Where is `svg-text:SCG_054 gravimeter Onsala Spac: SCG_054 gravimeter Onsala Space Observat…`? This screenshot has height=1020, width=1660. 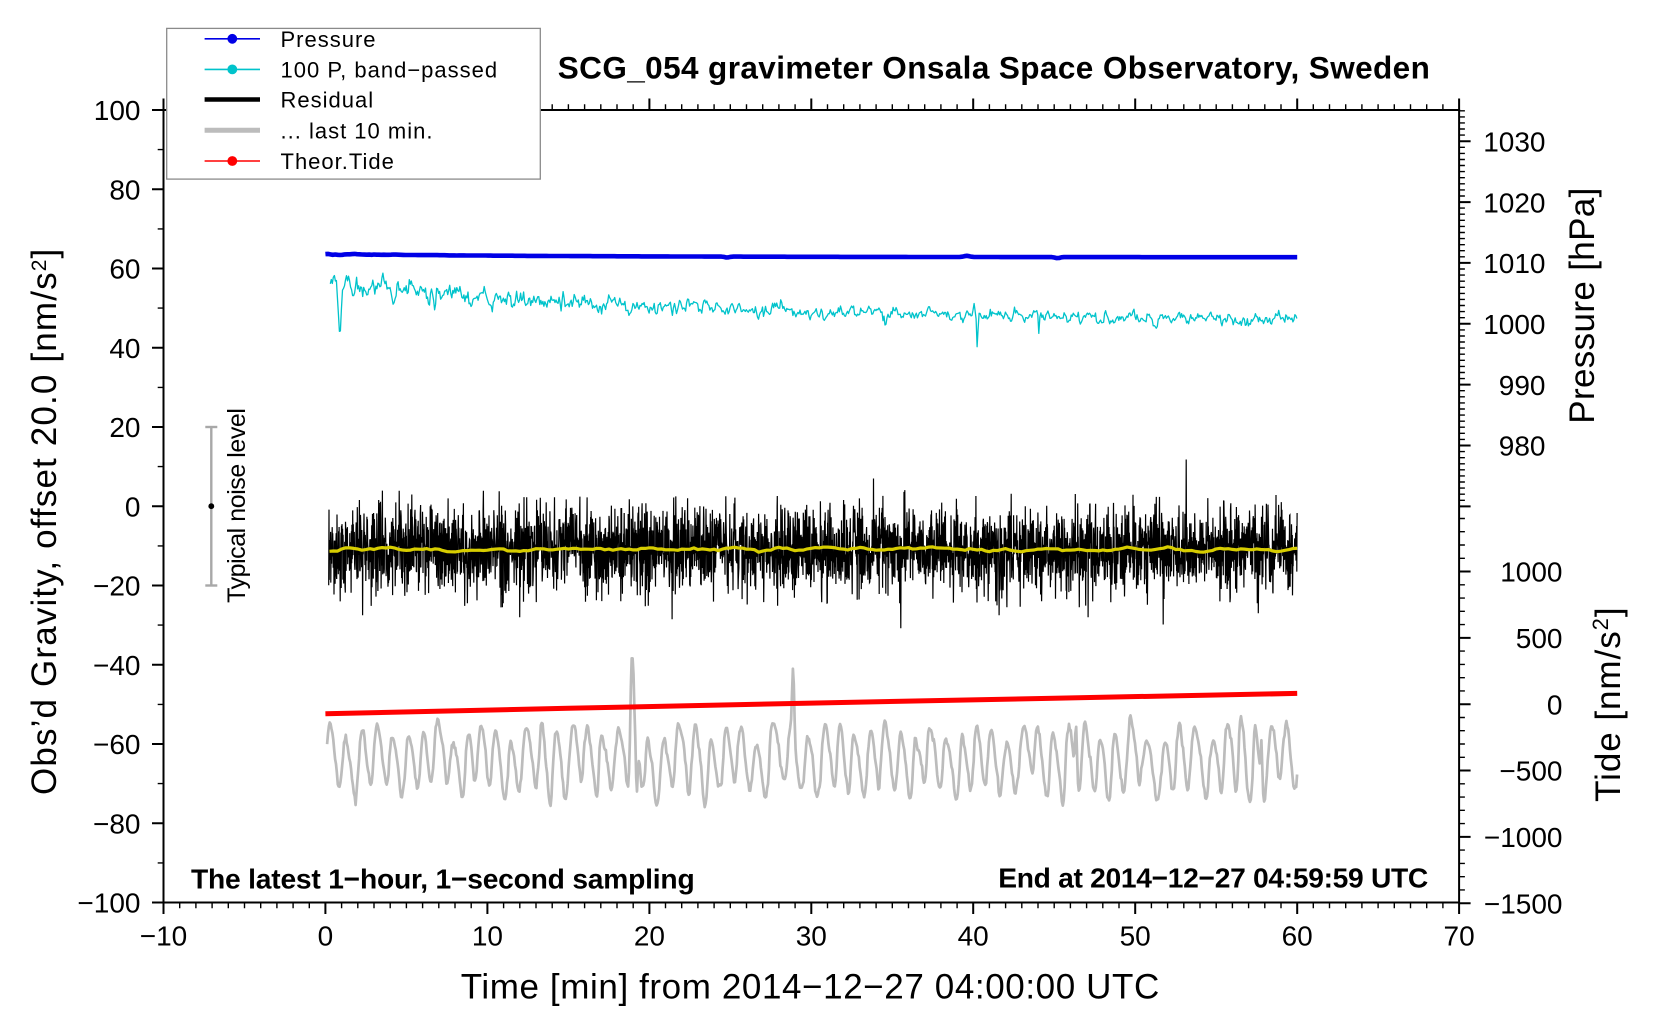 svg-text:SCG_054 gravimeter Onsala Spac: SCG_054 gravimeter Onsala Space Observat… is located at coordinates (994, 68).